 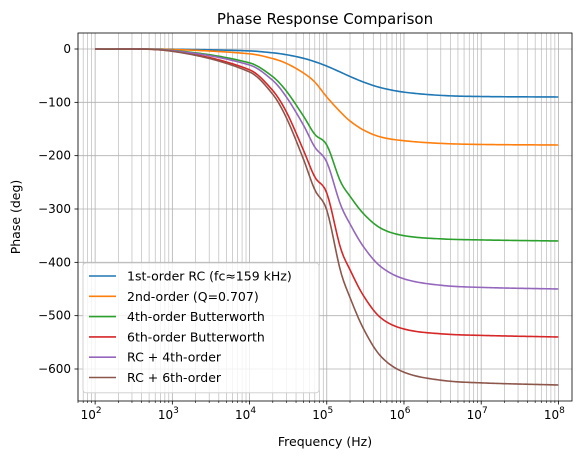 What do you see at coordinates (554, 414) in the screenshot?
I see `x-tick-label: 10⁸` at bounding box center [554, 414].